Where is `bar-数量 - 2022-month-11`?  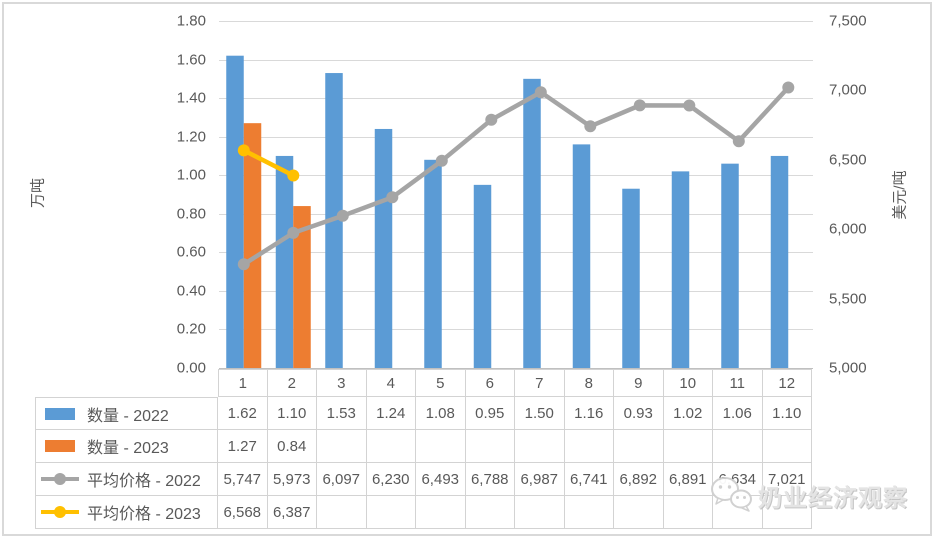
bar-数量 - 2022-month-11 is located at coordinates (730, 265).